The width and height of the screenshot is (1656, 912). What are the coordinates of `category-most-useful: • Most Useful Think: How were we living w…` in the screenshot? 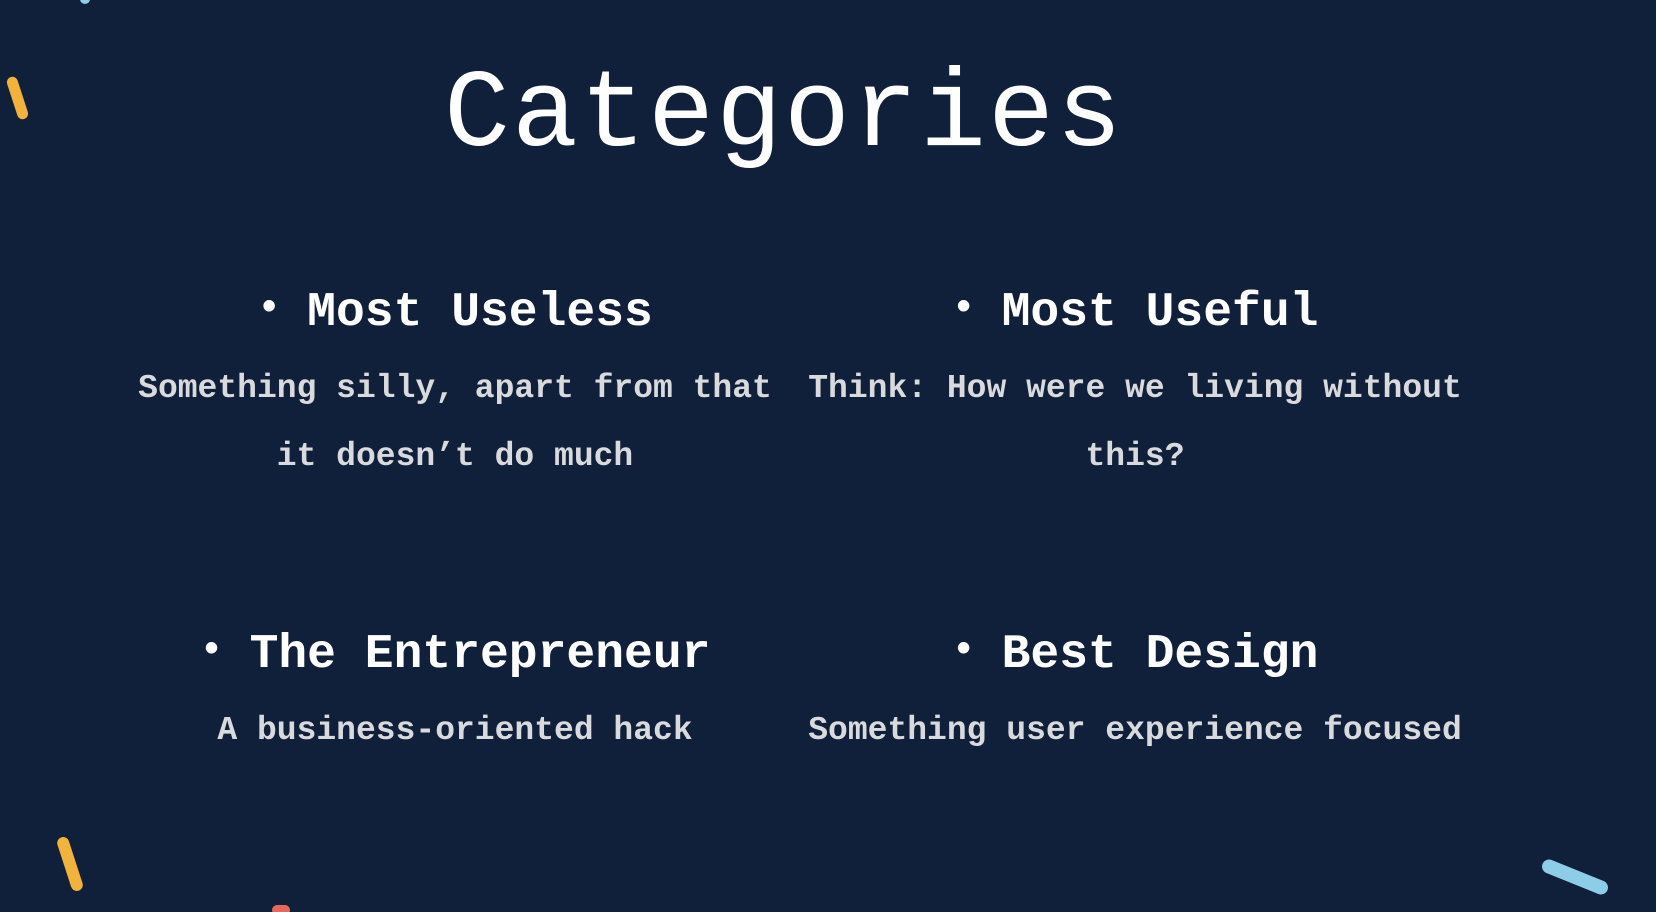 It's located at (1135, 385).